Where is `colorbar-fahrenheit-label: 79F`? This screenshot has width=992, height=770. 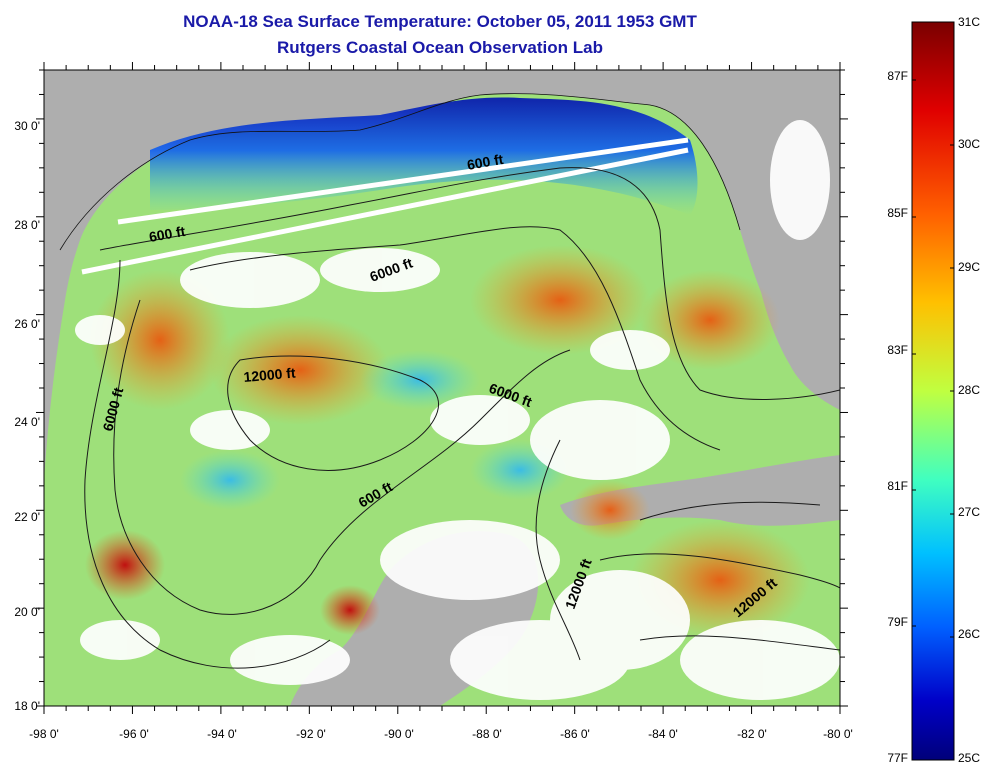
colorbar-fahrenheit-label: 79F is located at coordinates (897, 622).